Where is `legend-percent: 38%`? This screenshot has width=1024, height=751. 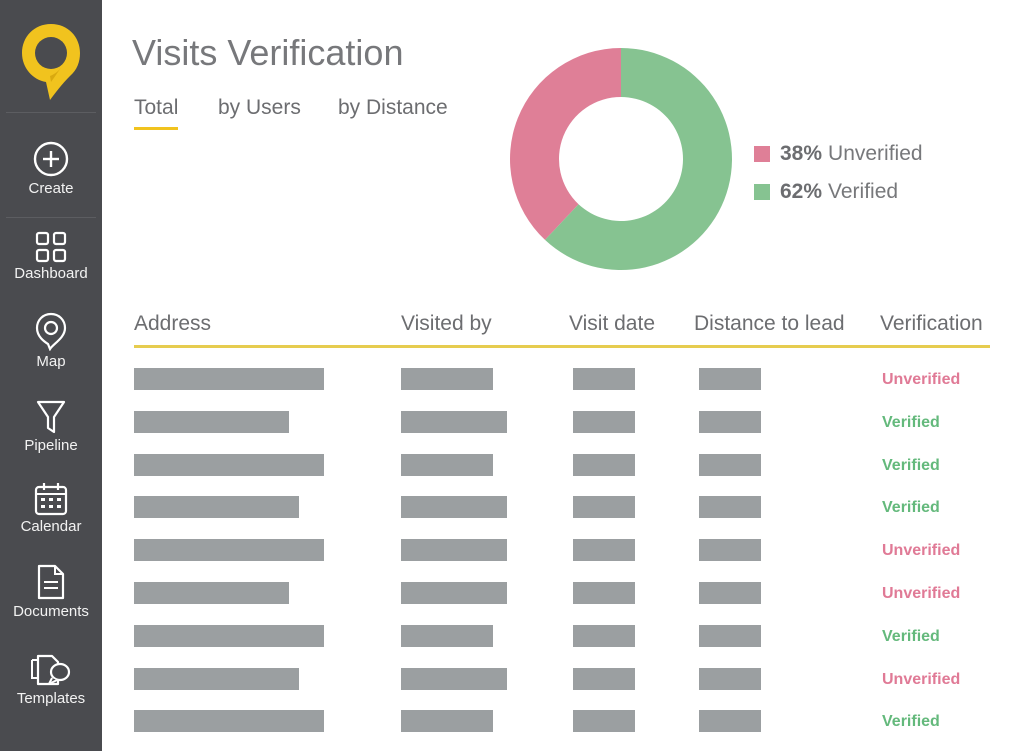
legend-percent: 38% is located at coordinates (801, 153).